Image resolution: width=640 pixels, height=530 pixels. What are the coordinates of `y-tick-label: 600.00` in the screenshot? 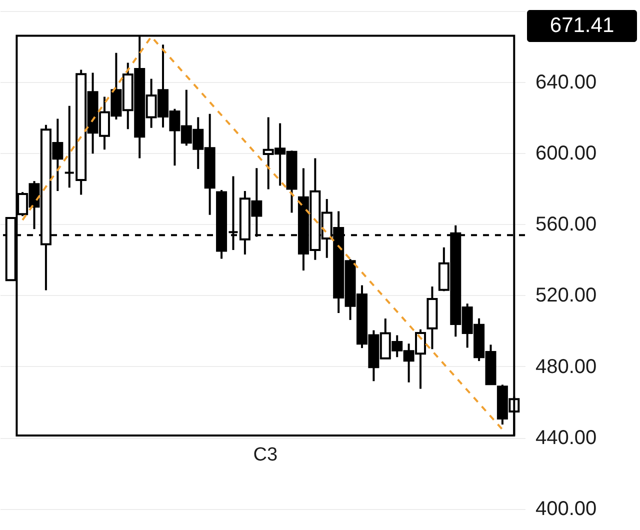 It's located at (566, 153).